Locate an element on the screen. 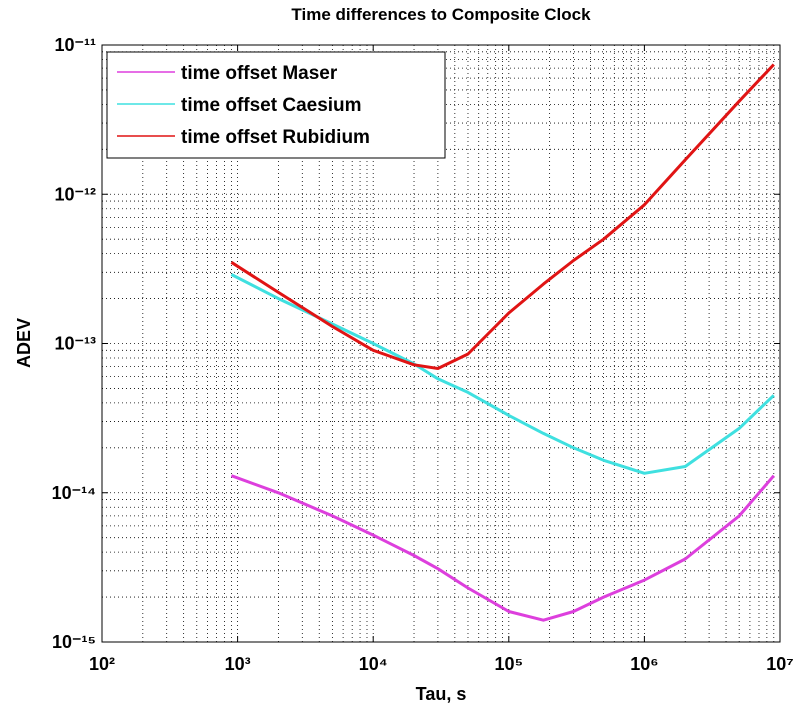 The image size is (804, 712). legend-box is located at coordinates (276, 105).